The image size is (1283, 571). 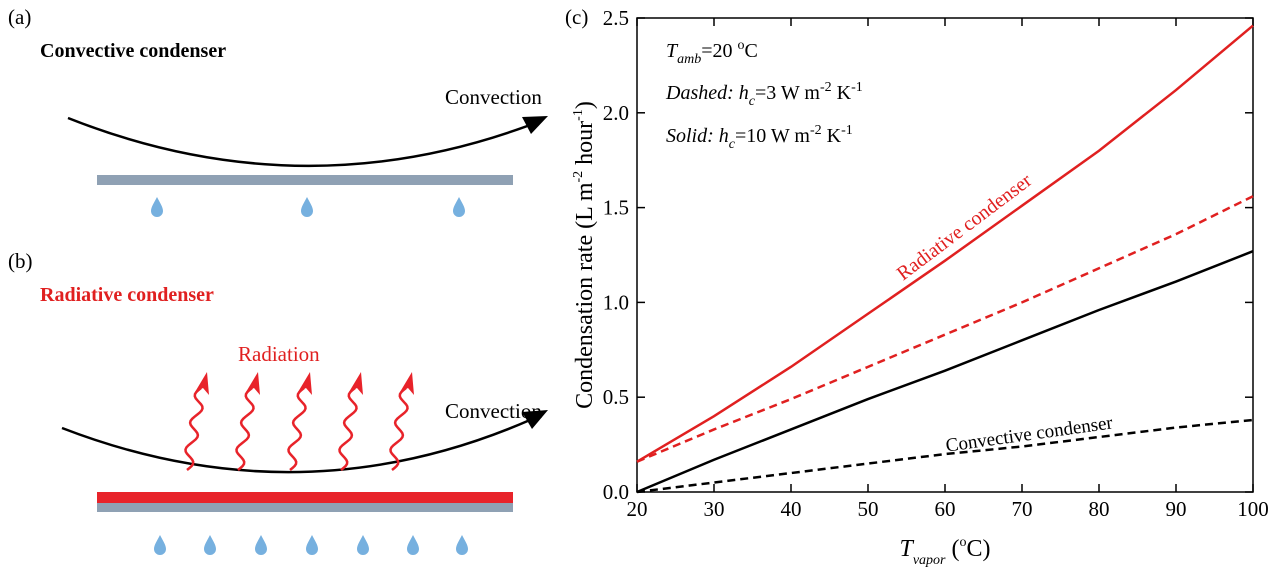 I want to click on y-tick-label: 0.0, so click(x=616, y=492).